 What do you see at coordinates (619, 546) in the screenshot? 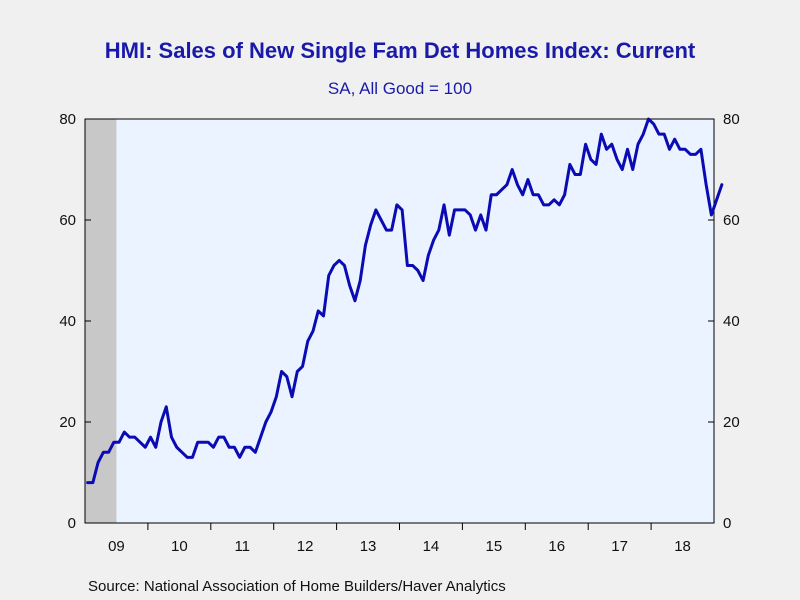
I see `x-tick-label: 17` at bounding box center [619, 546].